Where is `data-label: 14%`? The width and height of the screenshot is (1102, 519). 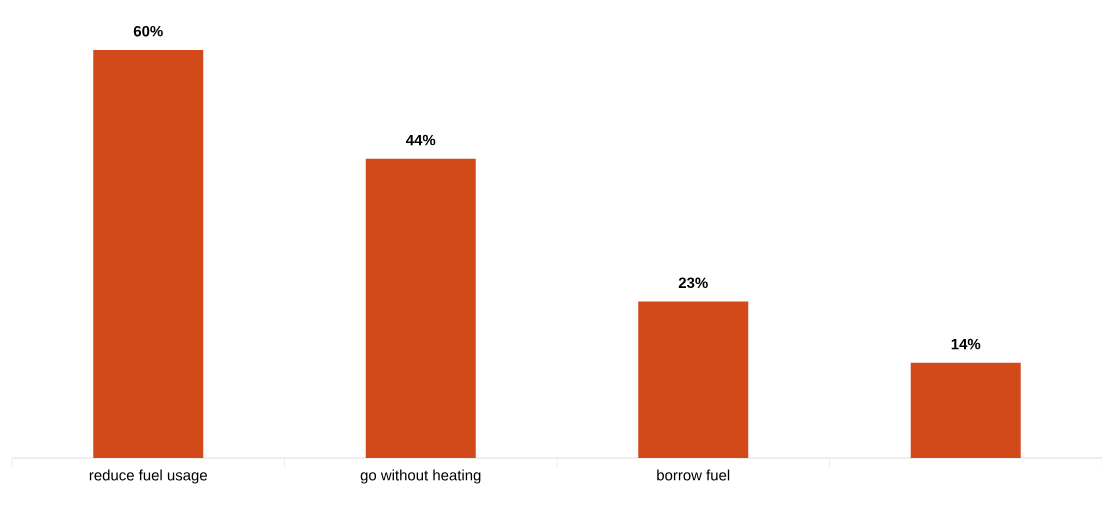
data-label: 14% is located at coordinates (966, 344).